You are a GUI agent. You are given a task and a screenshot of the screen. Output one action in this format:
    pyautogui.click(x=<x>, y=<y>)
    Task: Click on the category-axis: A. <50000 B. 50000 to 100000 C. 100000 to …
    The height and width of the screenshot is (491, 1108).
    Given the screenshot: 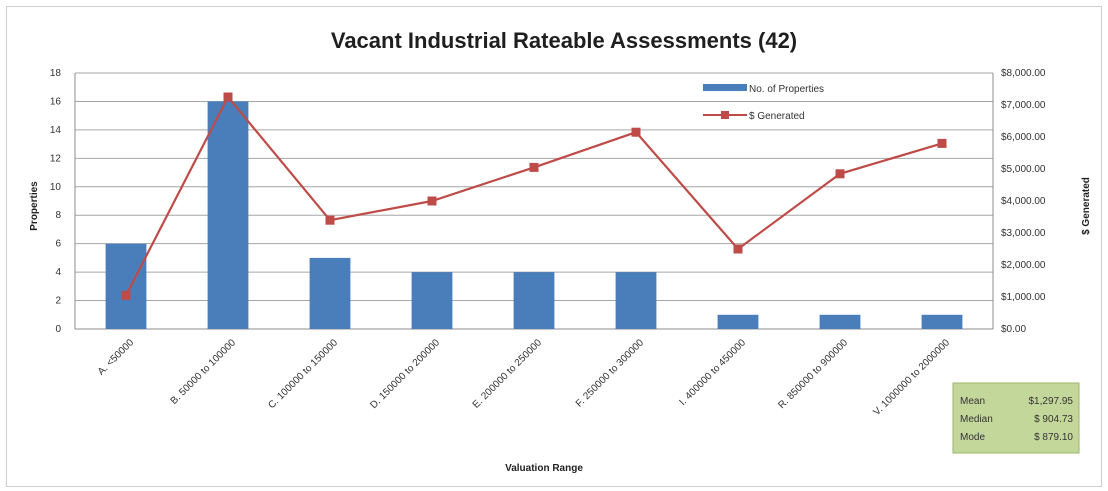 What is the action you would take?
    pyautogui.click(x=524, y=377)
    